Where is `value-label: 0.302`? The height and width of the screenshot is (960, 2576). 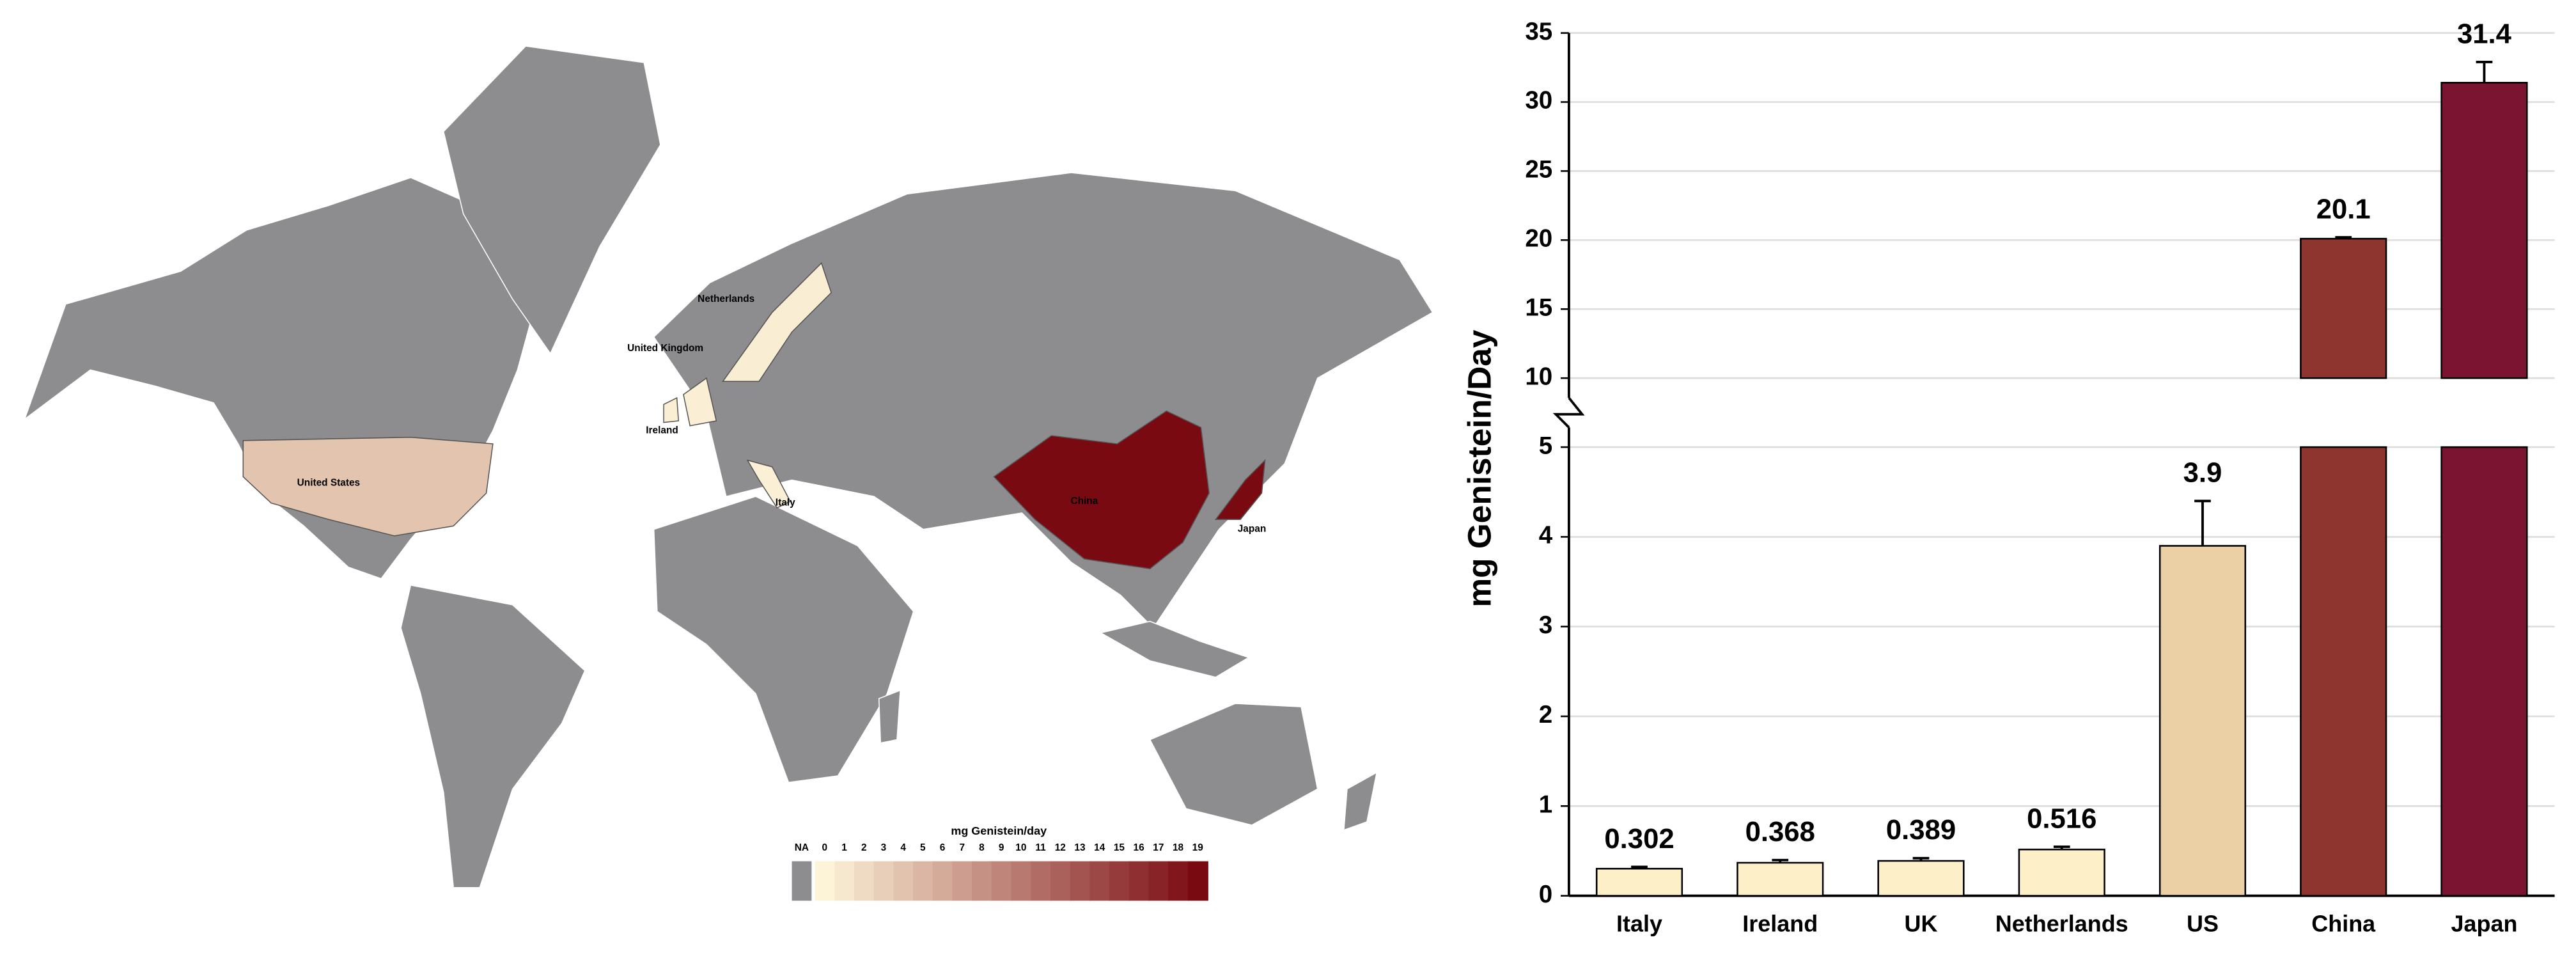 value-label: 0.302 is located at coordinates (1639, 838).